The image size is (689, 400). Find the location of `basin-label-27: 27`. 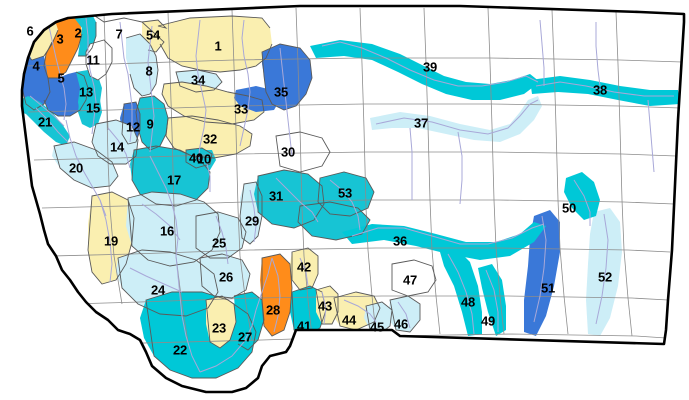

basin-label-27: 27 is located at coordinates (245, 337).